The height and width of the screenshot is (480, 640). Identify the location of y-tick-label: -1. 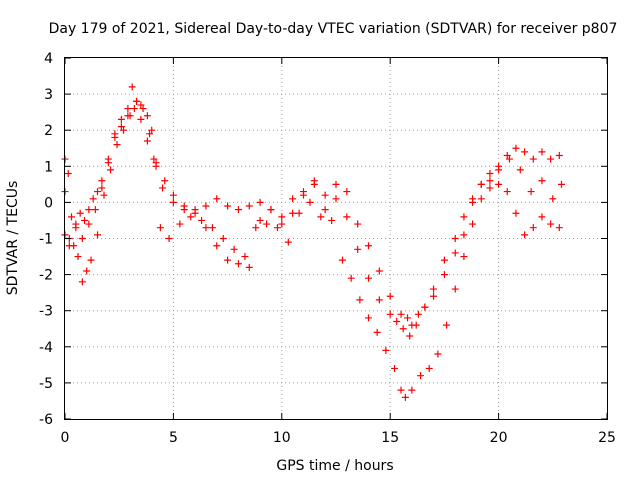
(46, 240).